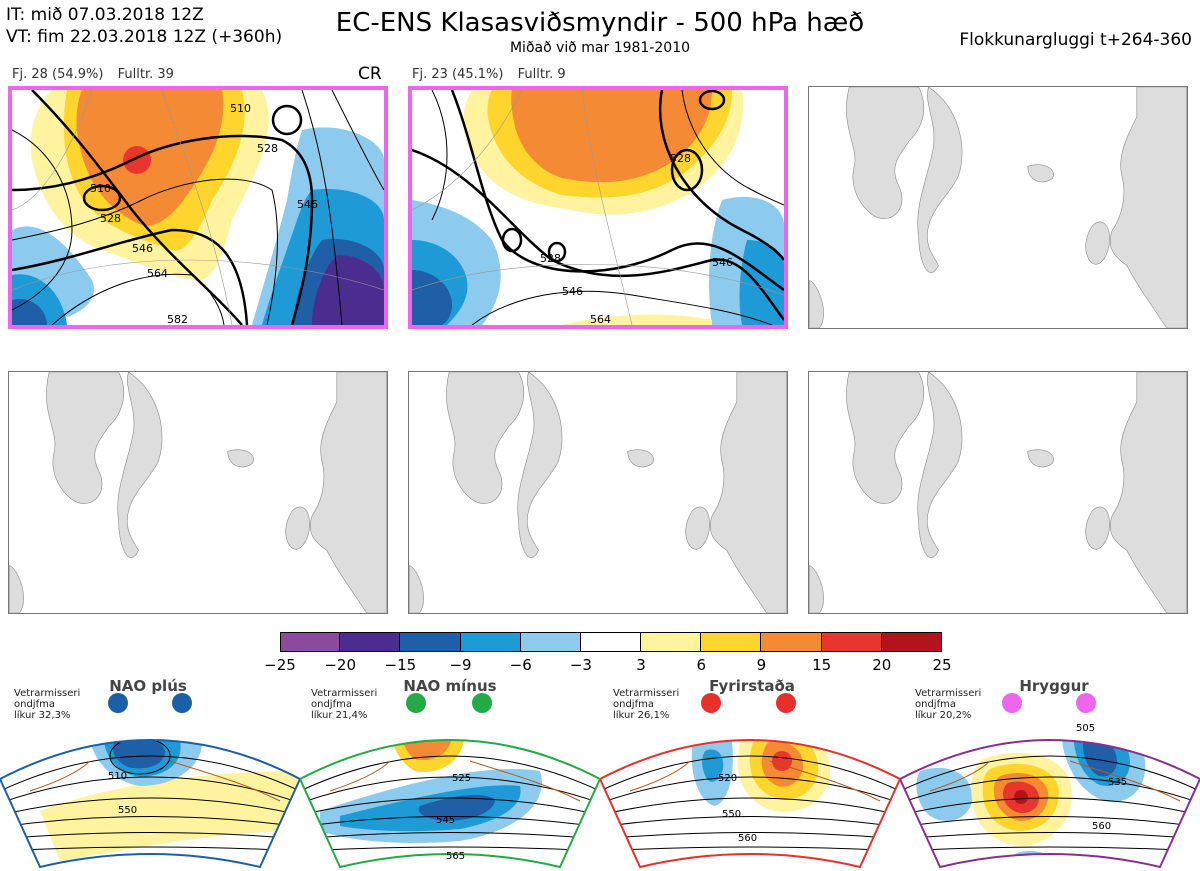 The width and height of the screenshot is (1200, 871). I want to click on contour-label: 546, so click(142, 248).